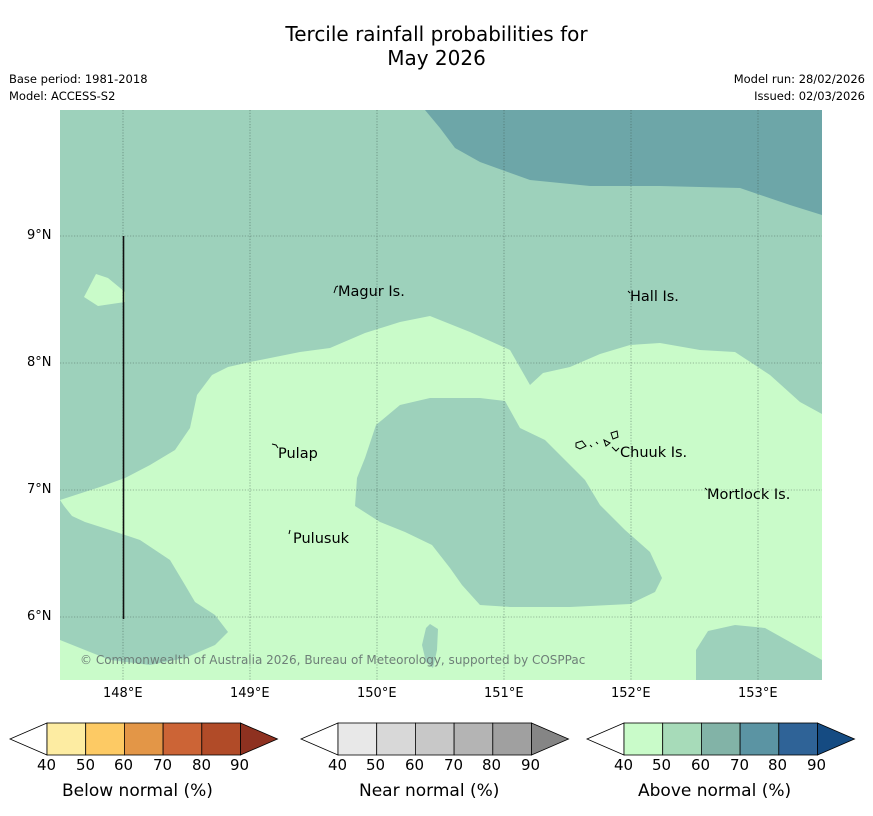  What do you see at coordinates (371, 292) in the screenshot?
I see `label-magur: Magur Is.` at bounding box center [371, 292].